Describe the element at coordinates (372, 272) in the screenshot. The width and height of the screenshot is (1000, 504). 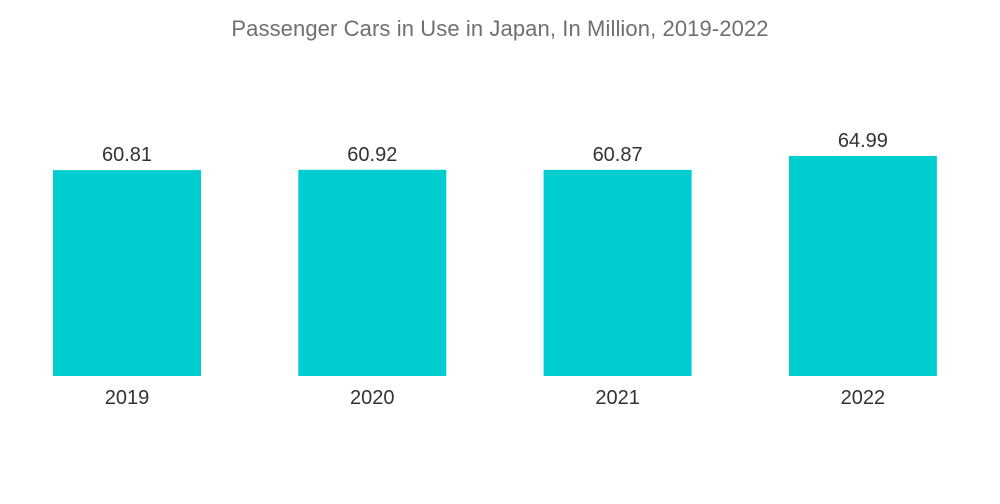
I see `bar-2020` at that location.